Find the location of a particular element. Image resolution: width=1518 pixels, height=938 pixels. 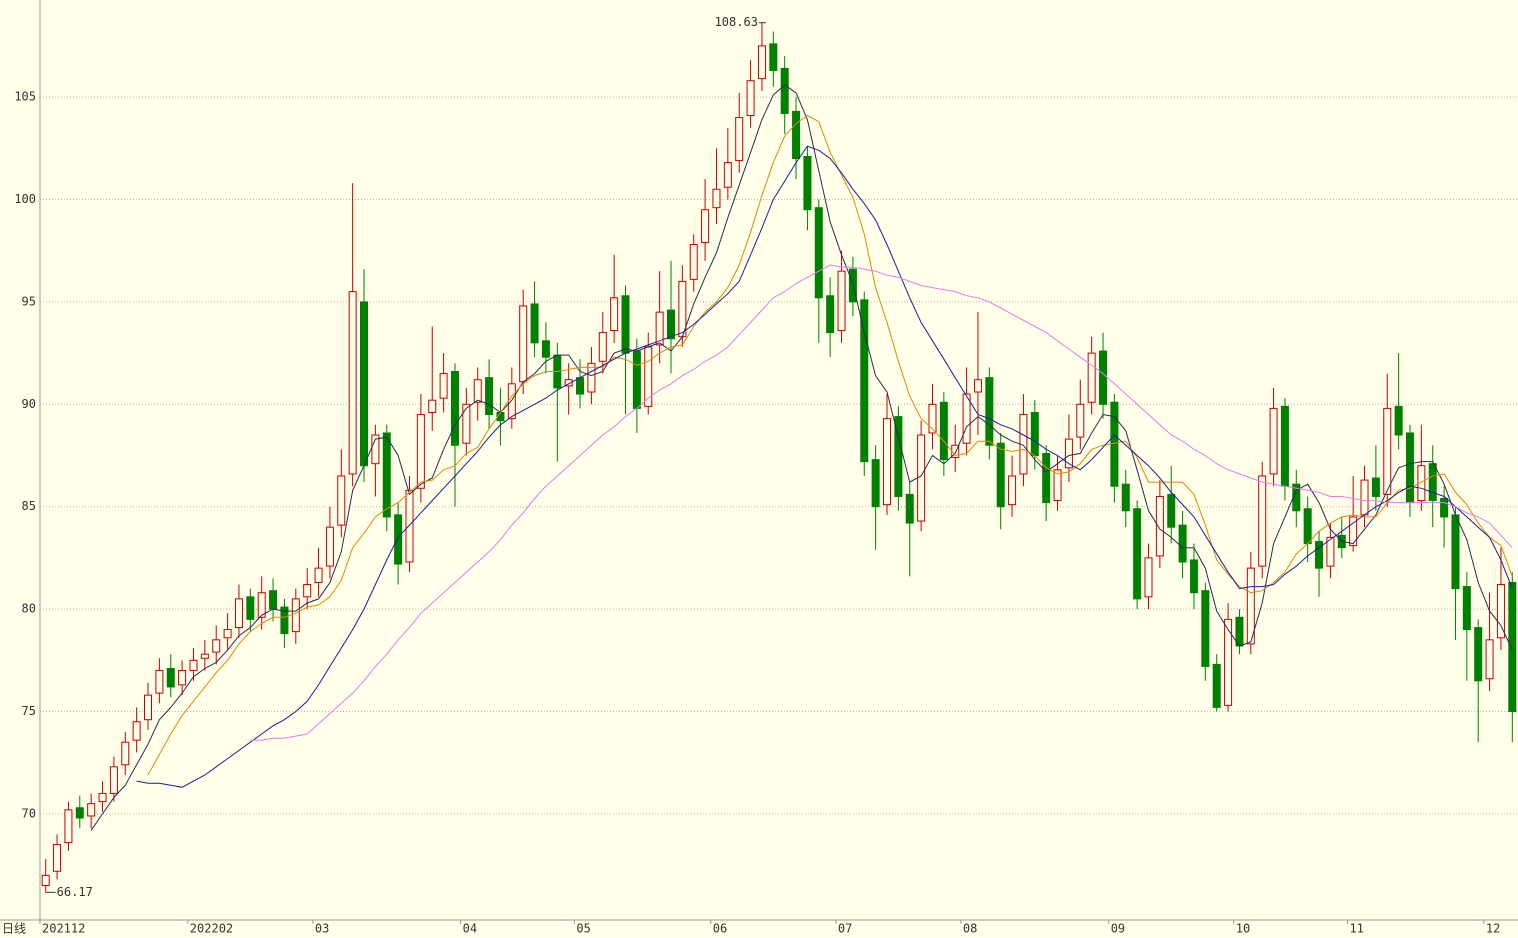

x-tick-label: 10 is located at coordinates (1243, 929).